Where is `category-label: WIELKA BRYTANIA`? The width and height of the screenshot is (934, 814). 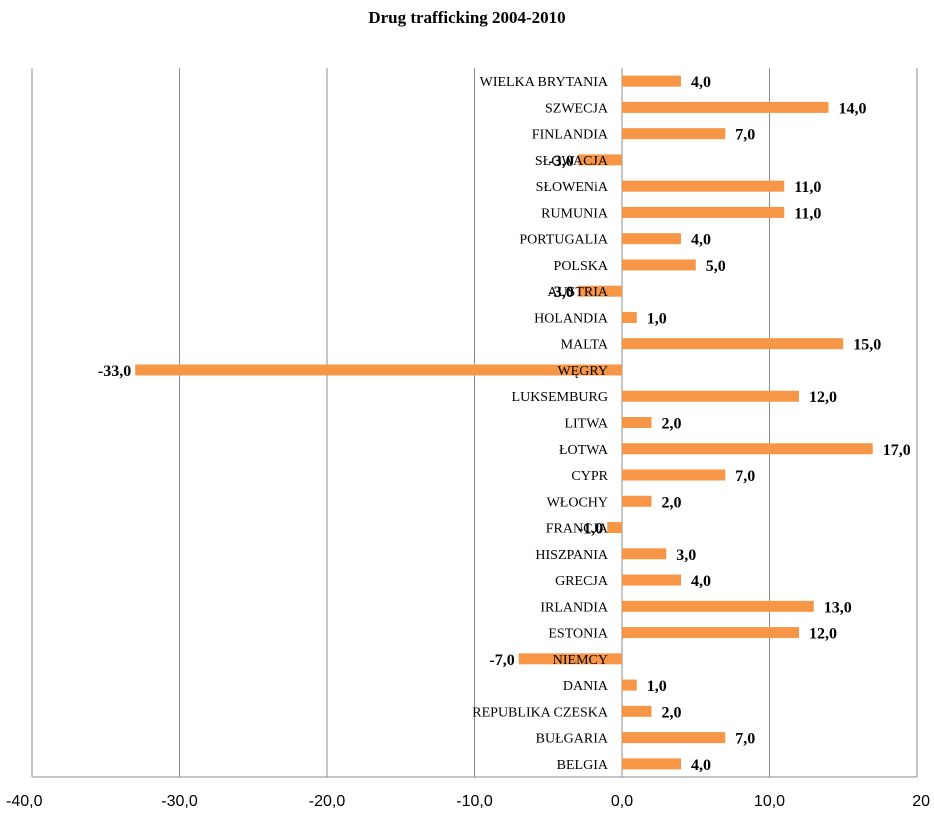
category-label: WIELKA BRYTANIA is located at coordinates (544, 82).